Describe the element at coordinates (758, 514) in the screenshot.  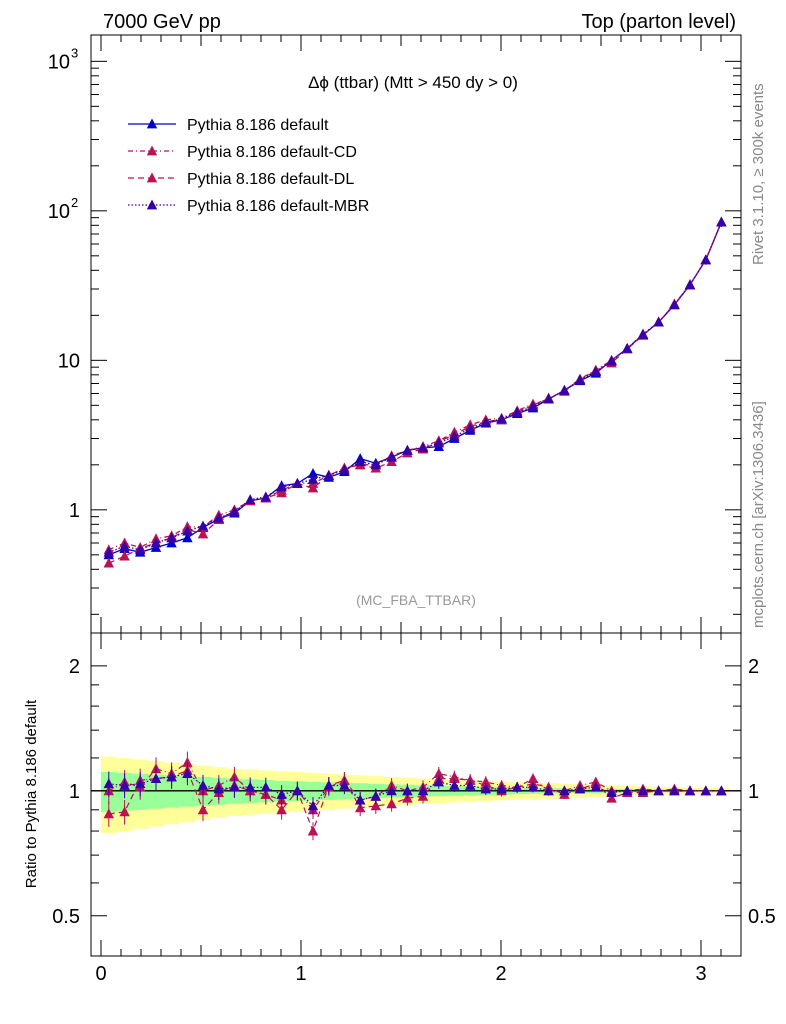
I see `source-label: mcplots.cern.ch [arXiv:1306.3436]` at that location.